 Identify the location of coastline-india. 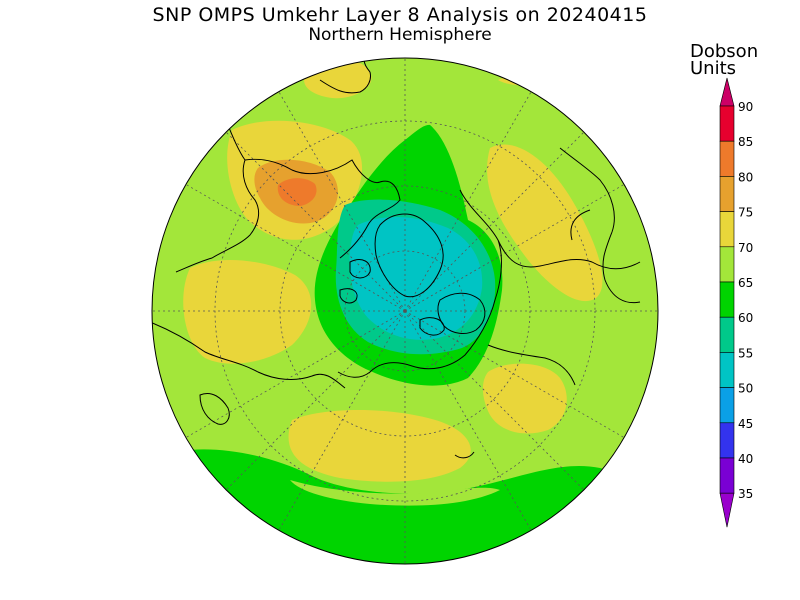
(464, 455).